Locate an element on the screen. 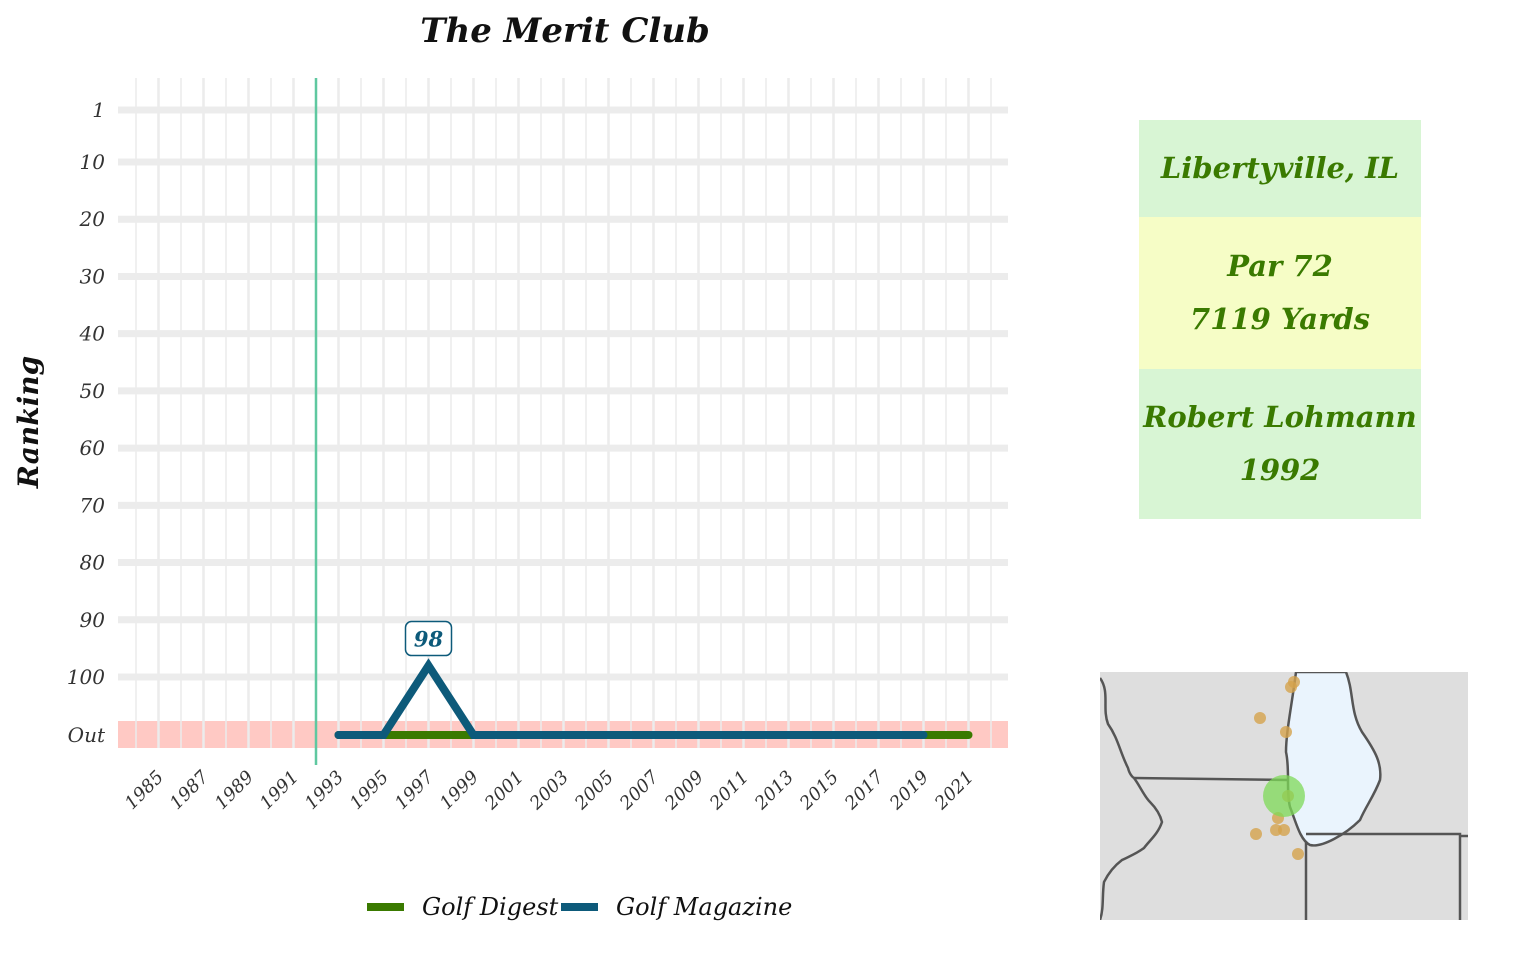  x-tick-label: 2017 is located at coordinates (864, 790).